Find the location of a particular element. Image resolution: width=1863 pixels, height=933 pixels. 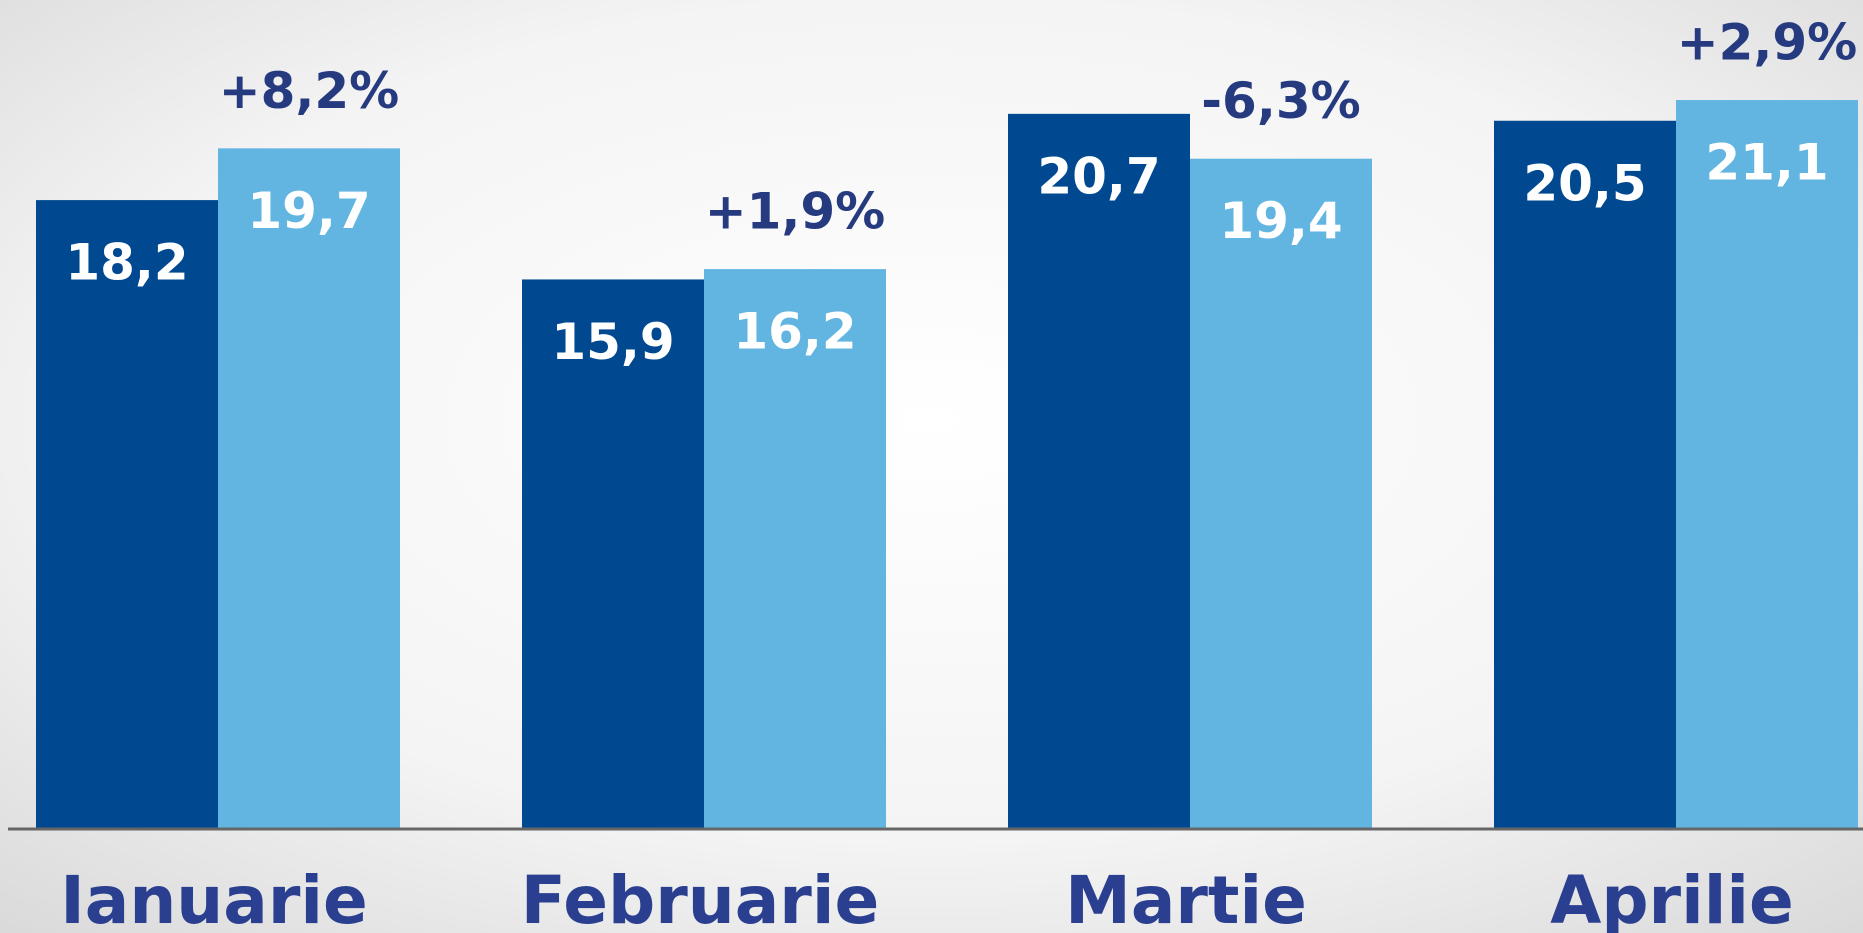

annotation: +8,2% is located at coordinates (309, 91).